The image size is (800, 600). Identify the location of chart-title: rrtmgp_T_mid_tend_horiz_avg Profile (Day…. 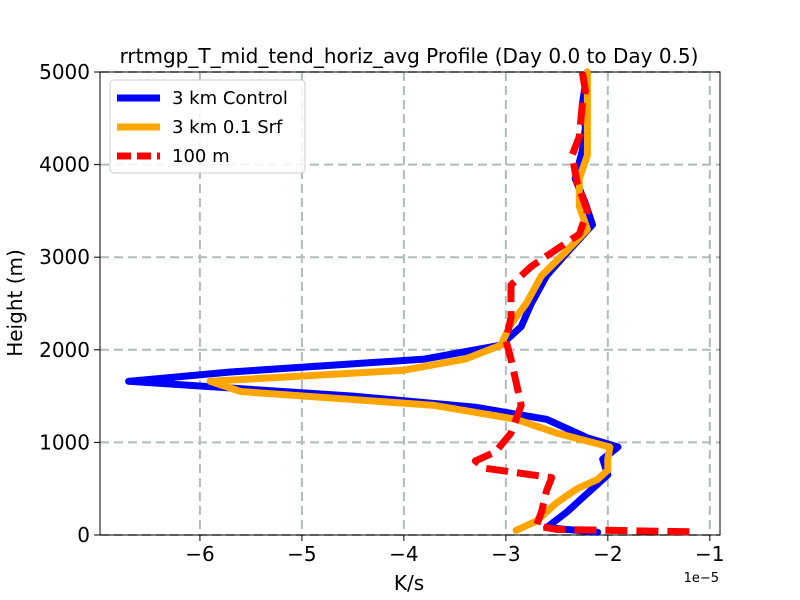
(409, 56).